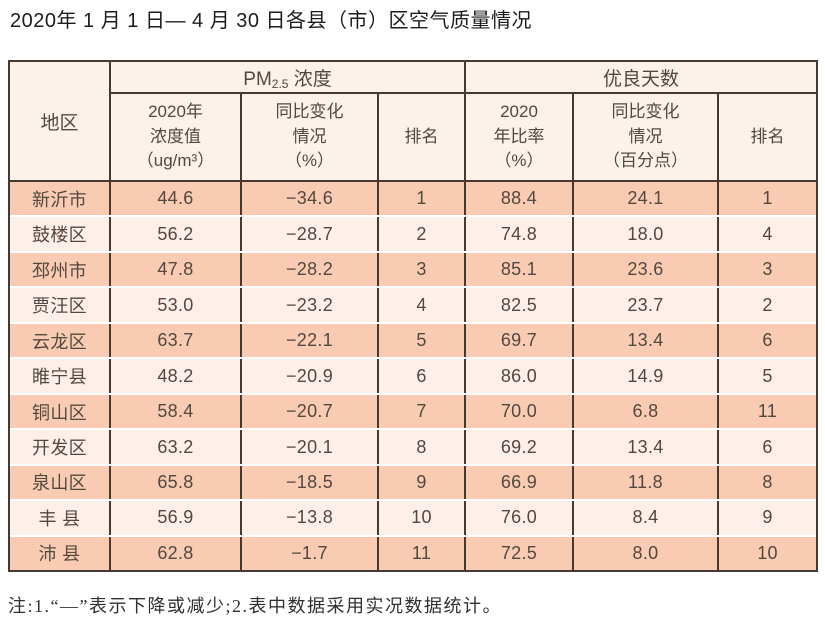  I want to click on pm-value-cell: 63.7, so click(176, 341).